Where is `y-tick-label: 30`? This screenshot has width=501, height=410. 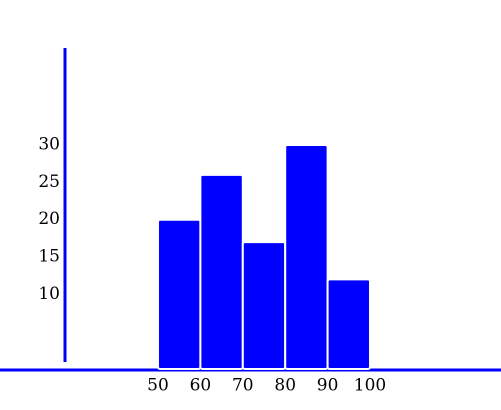 y-tick-label: 30 is located at coordinates (49, 145).